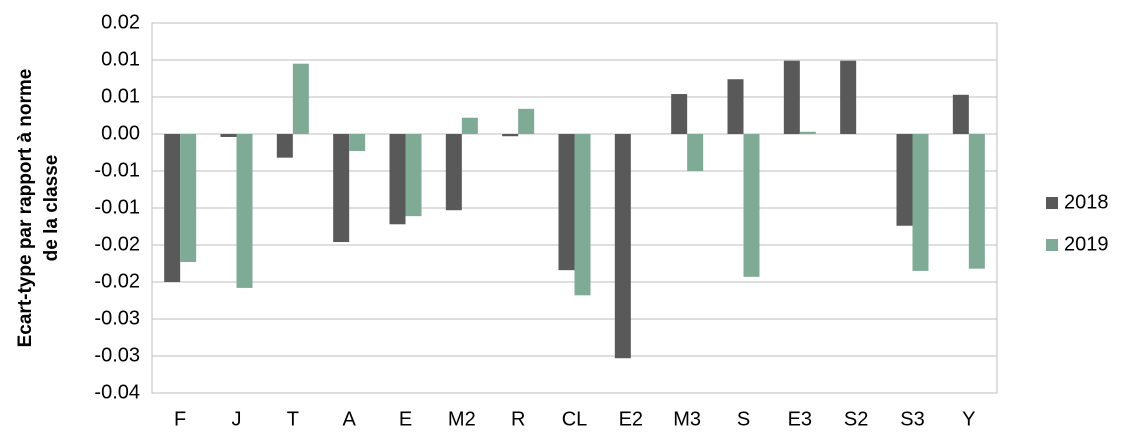  What do you see at coordinates (349, 419) in the screenshot?
I see `x-tick-label: A` at bounding box center [349, 419].